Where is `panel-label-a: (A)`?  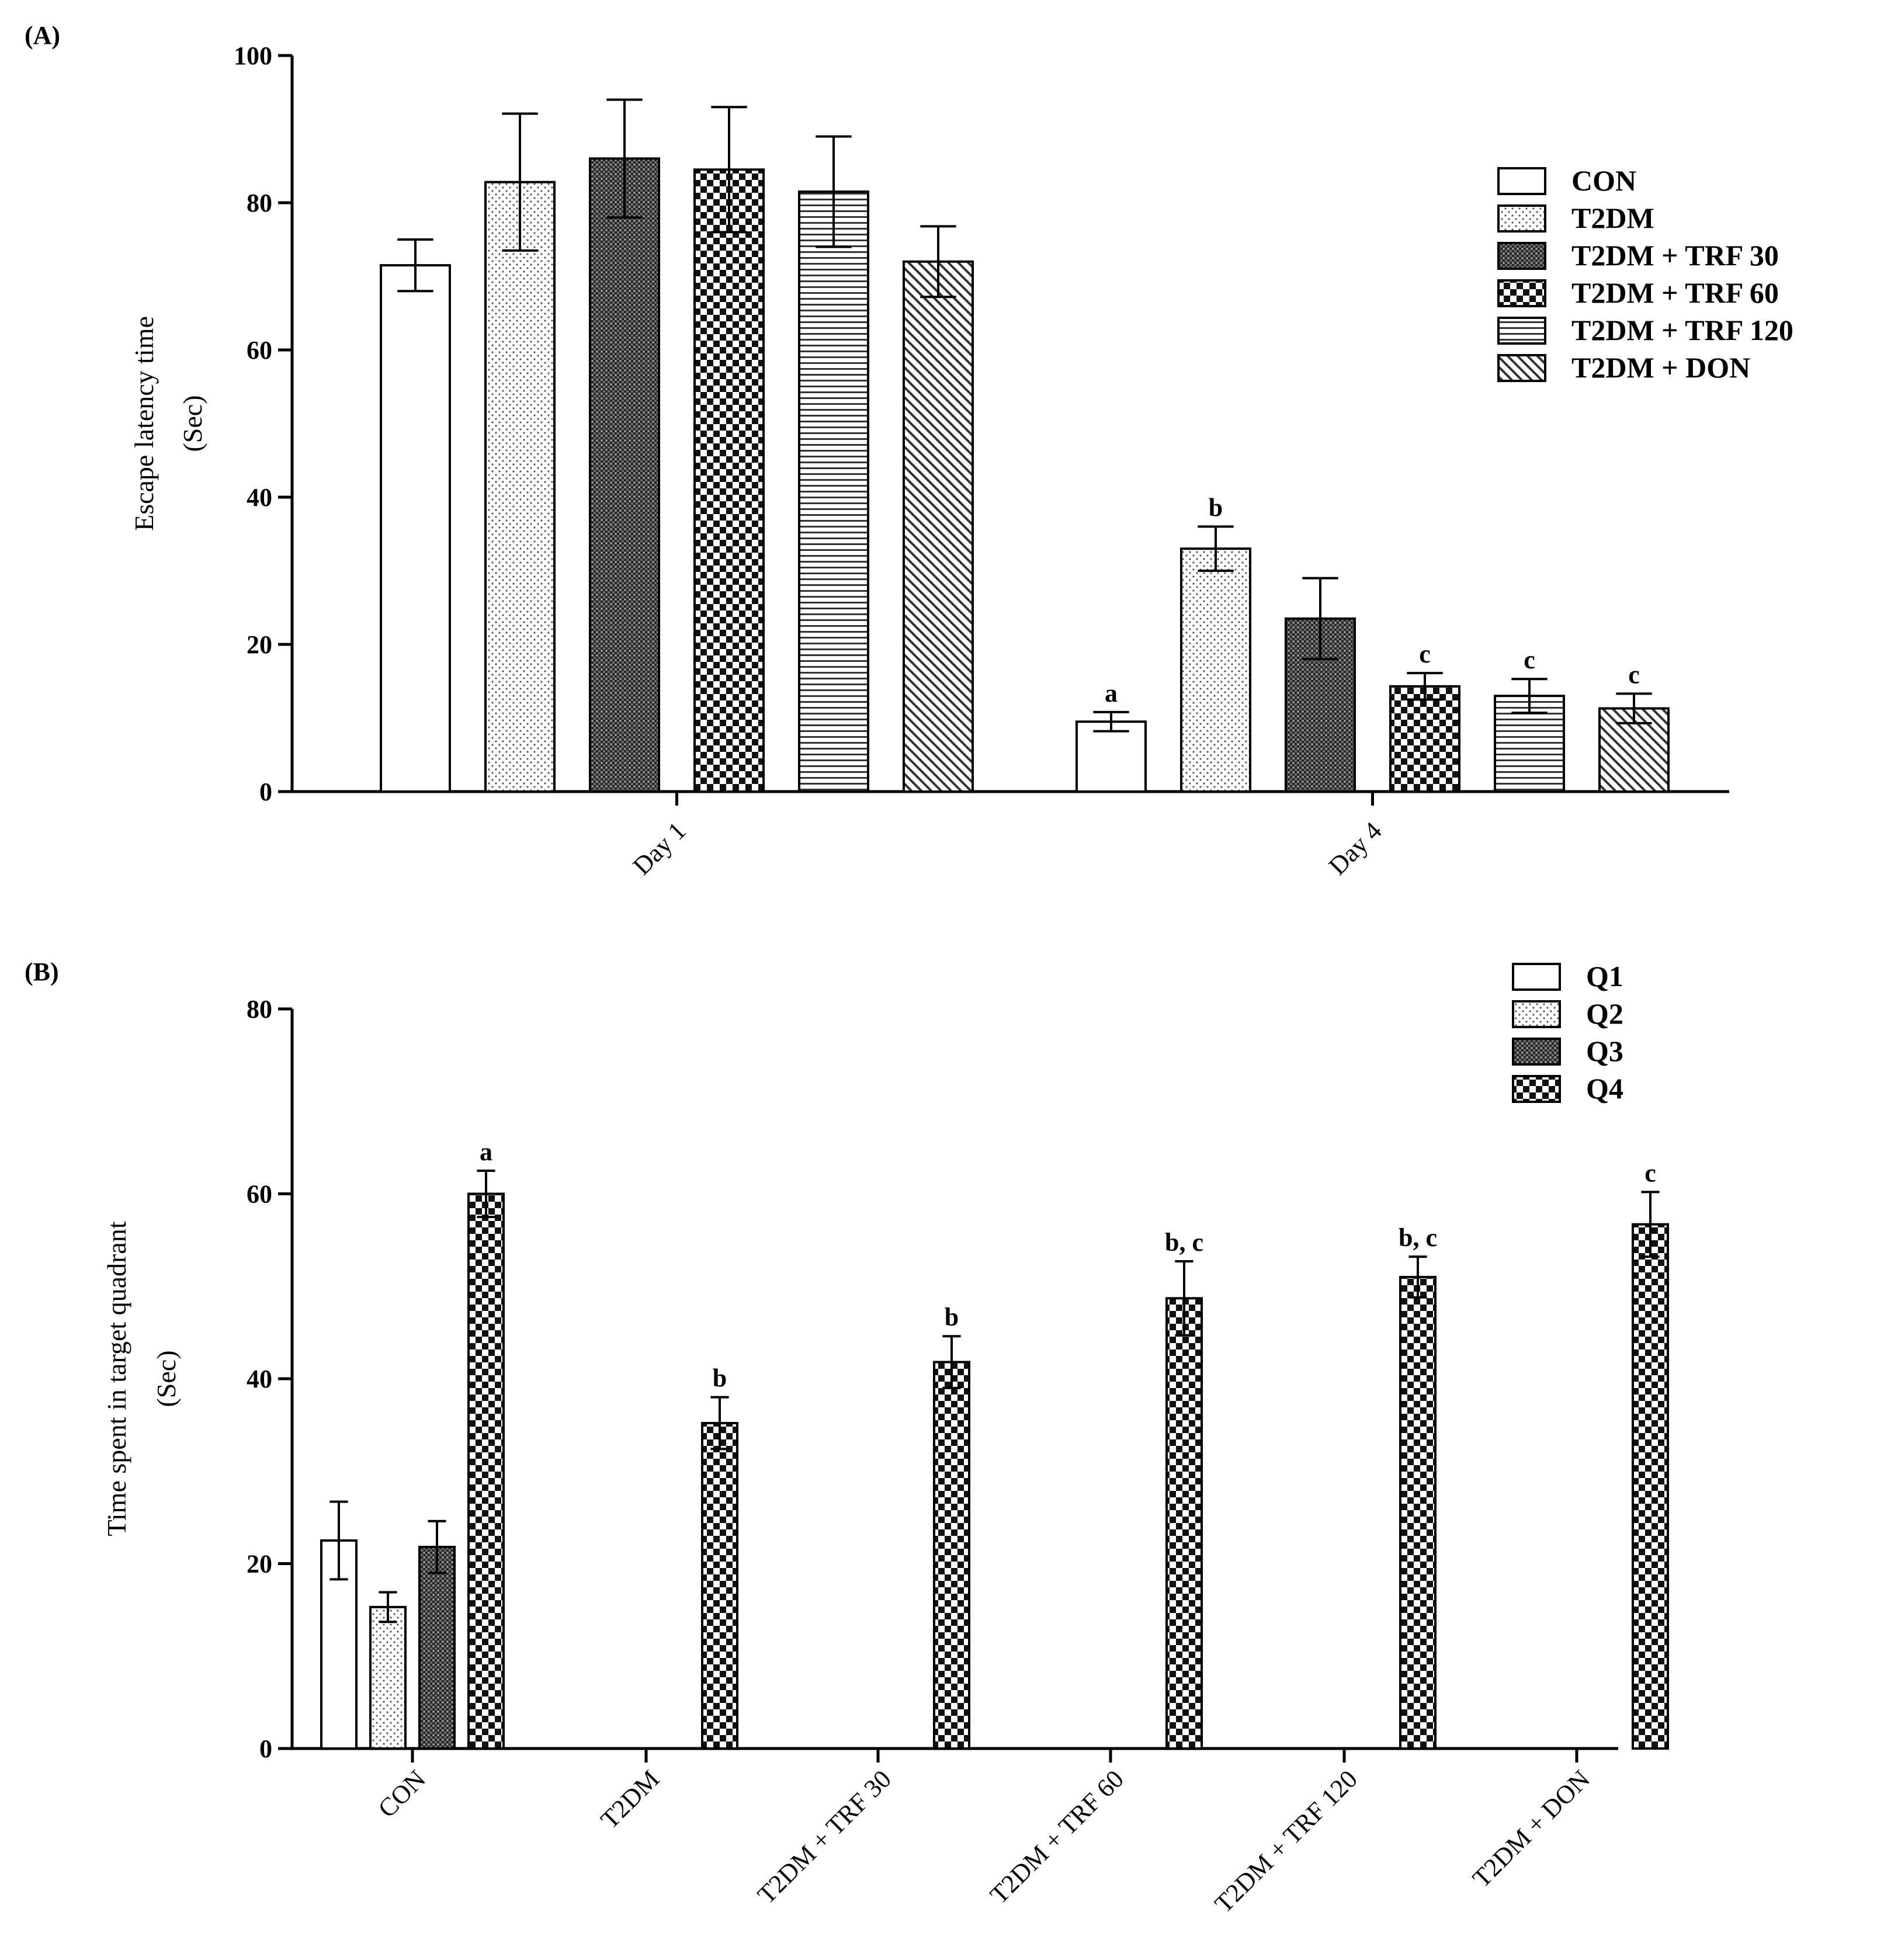
panel-label-a: (A) is located at coordinates (42, 35).